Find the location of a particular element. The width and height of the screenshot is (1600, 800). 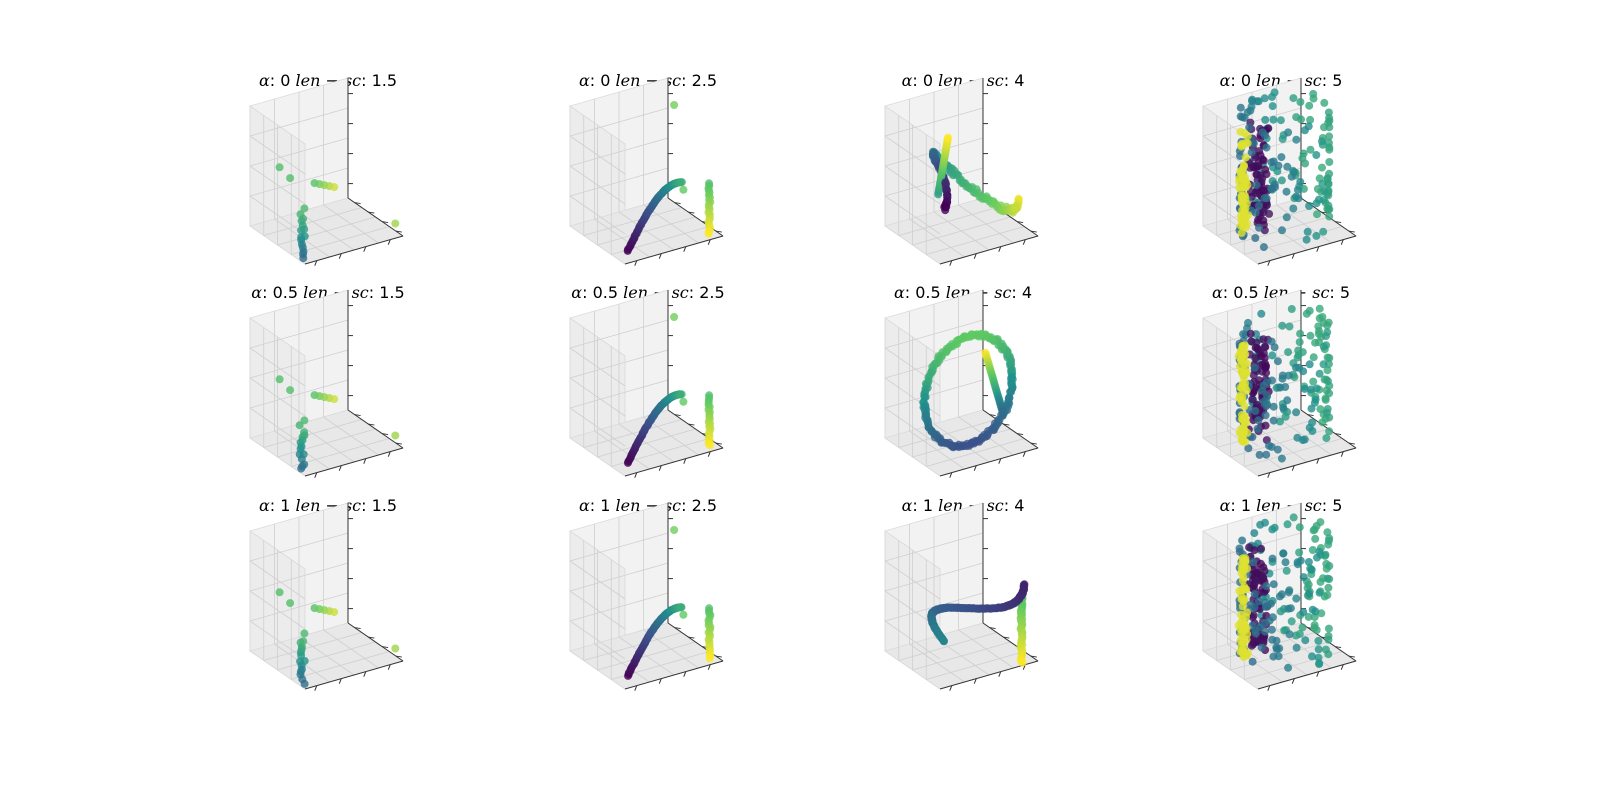

panel-title: α: 0.5 len − sc: 1.5 is located at coordinates (327, 292).